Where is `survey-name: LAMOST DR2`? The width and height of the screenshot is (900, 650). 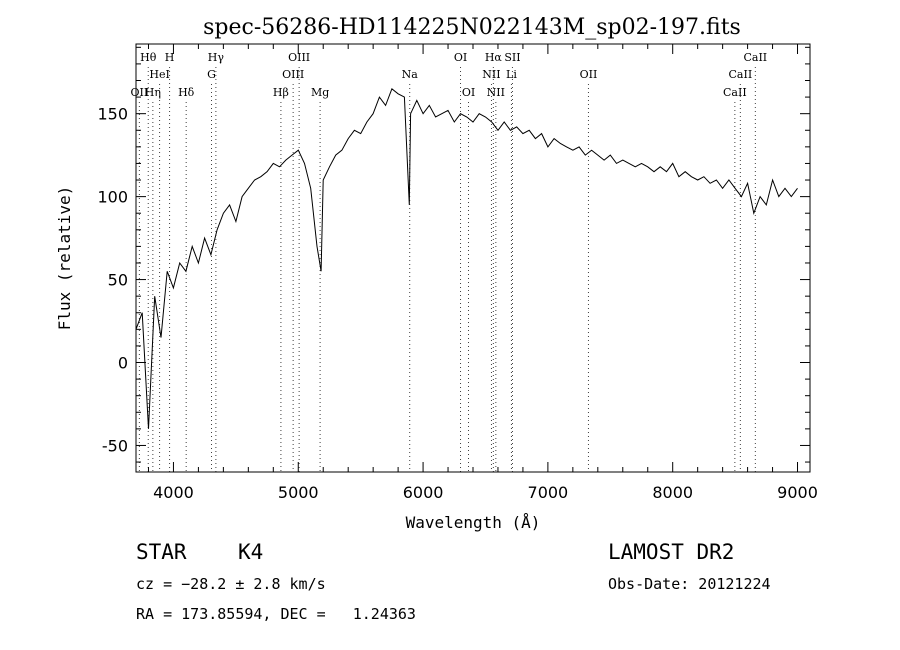 survey-name: LAMOST DR2 is located at coordinates (671, 552).